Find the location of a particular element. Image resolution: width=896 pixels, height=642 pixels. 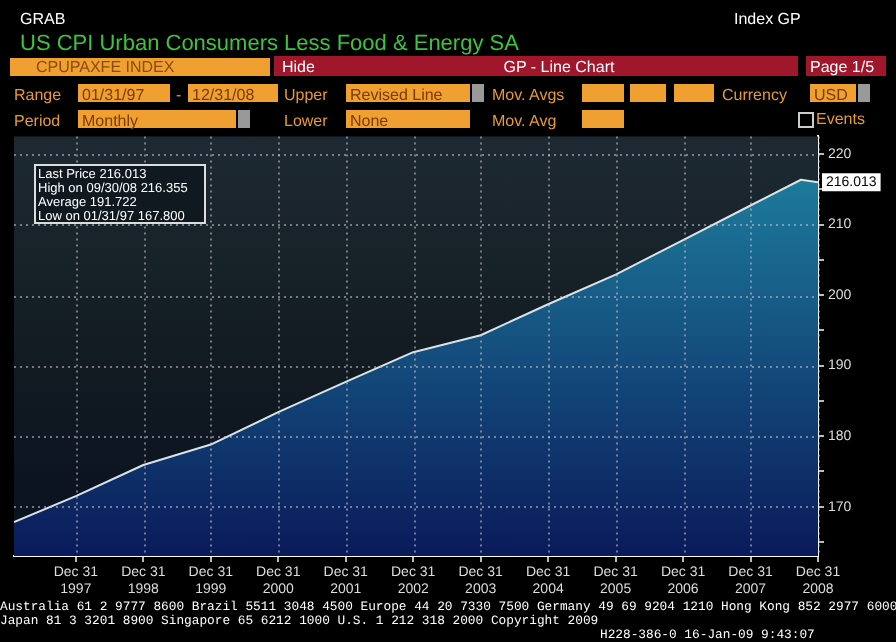

text: Page 1/5 is located at coordinates (842, 67).